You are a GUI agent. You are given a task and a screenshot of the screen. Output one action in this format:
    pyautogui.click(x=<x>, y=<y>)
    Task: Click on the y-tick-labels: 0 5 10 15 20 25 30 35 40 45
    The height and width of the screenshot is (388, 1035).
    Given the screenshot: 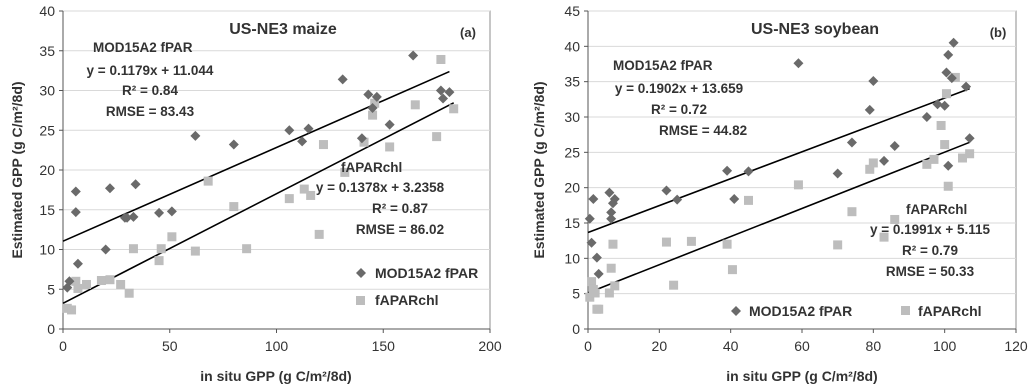 What is the action you would take?
    pyautogui.click(x=576, y=170)
    